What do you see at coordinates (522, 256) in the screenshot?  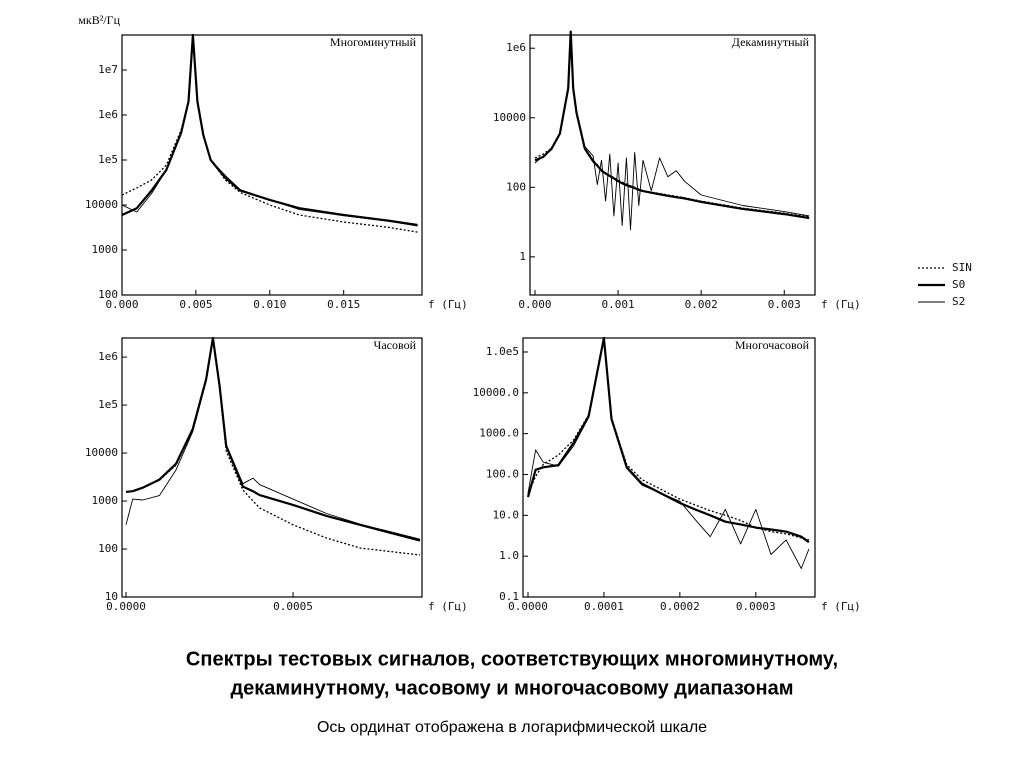 I see `y-tick-label: 1` at bounding box center [522, 256].